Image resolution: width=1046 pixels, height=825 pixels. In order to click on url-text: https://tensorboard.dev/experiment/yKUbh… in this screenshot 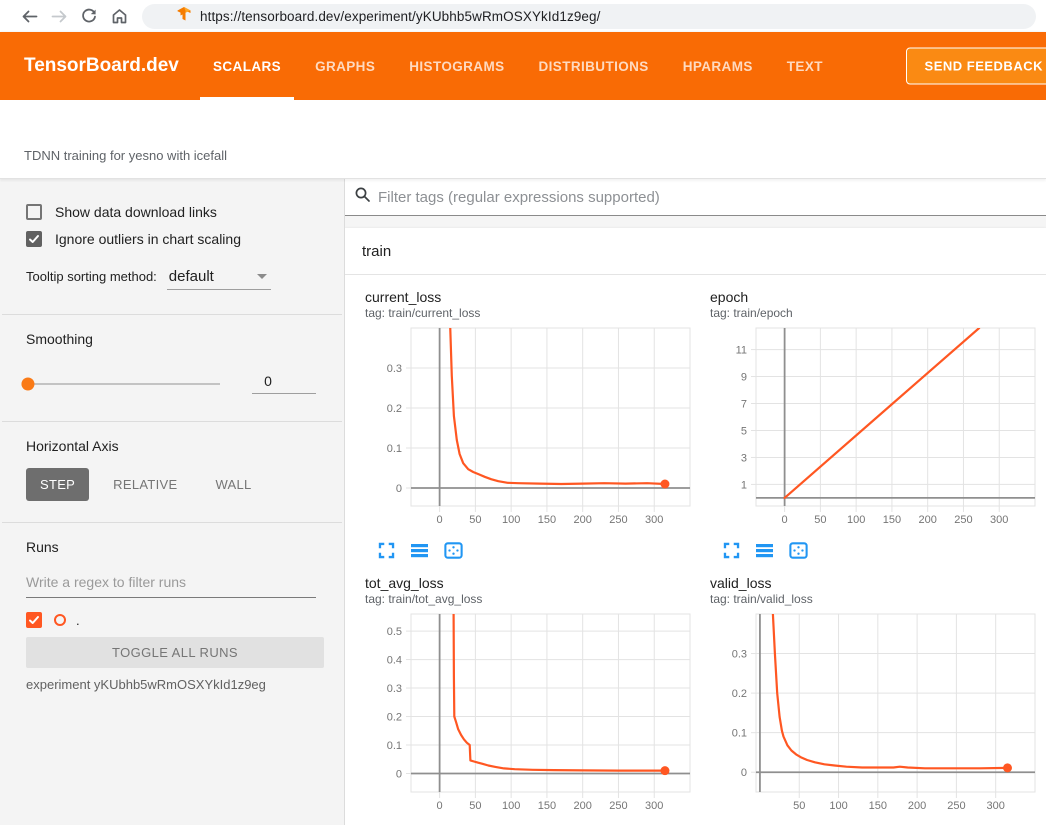, I will do `click(400, 16)`.